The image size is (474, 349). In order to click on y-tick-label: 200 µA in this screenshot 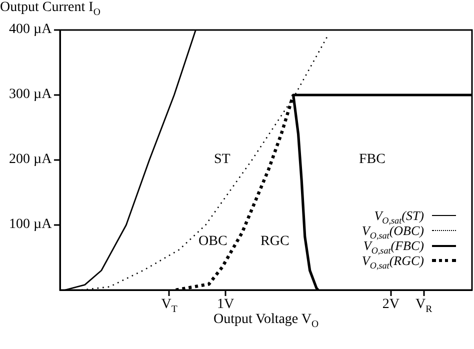, I will do `click(30, 160)`.